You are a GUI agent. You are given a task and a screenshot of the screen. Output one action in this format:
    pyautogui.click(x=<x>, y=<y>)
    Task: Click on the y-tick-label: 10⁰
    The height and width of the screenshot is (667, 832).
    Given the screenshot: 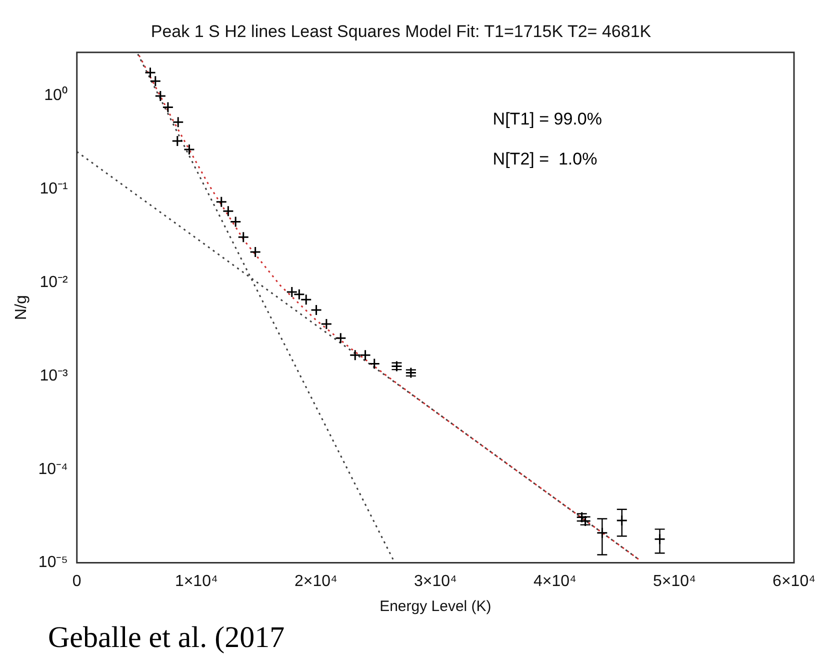 What is the action you would take?
    pyautogui.click(x=56, y=95)
    